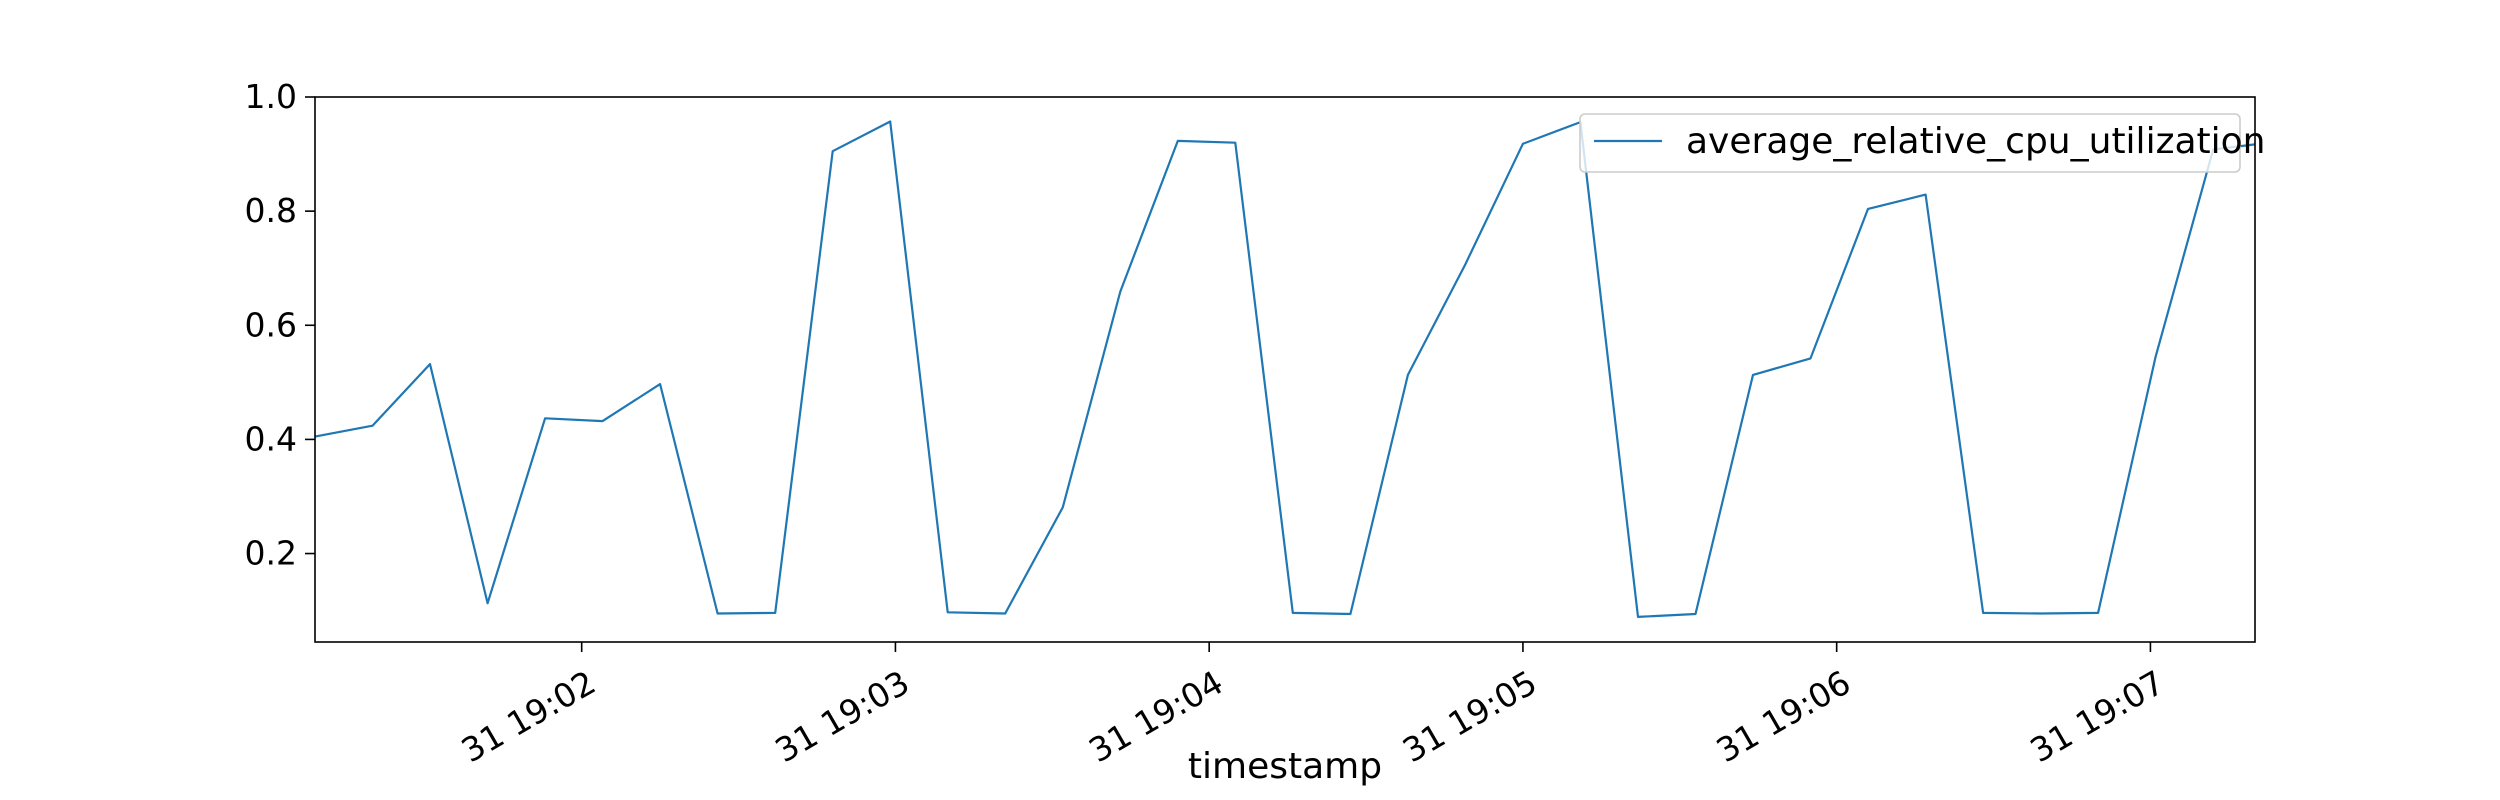 The height and width of the screenshot is (800, 2500). I want to click on x-tick-label: 31 19:06, so click(1783, 717).